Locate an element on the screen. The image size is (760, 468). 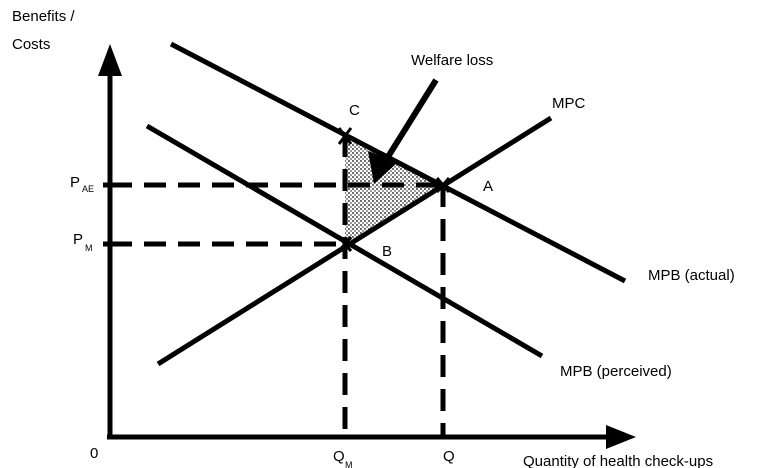
origin-label: 0 is located at coordinates (94, 453).